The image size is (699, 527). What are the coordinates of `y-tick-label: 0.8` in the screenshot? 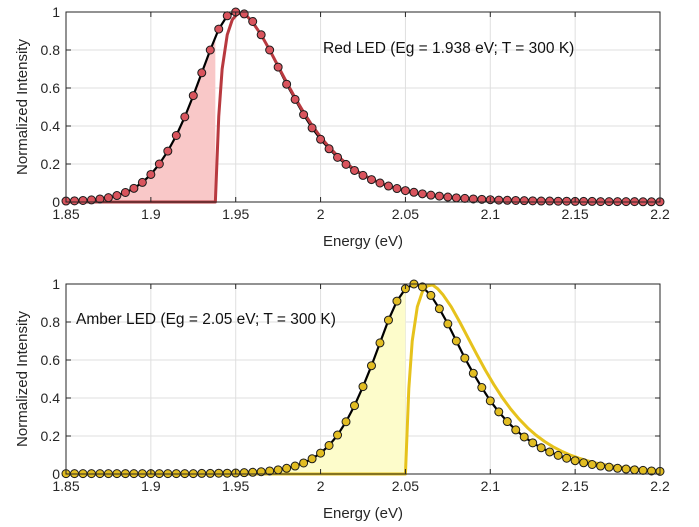 It's located at (51, 50).